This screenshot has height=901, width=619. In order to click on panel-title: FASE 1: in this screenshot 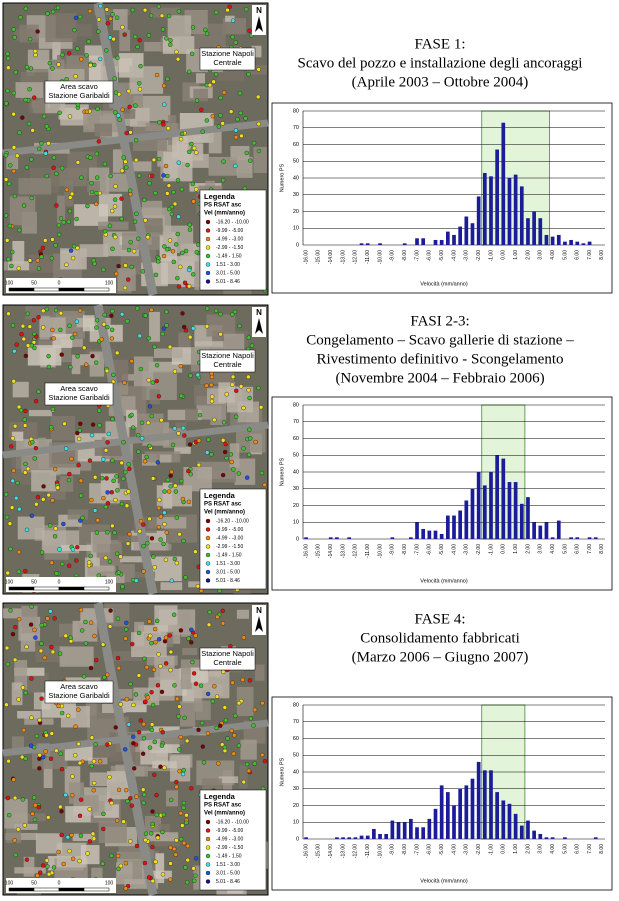, I will do `click(440, 44)`.